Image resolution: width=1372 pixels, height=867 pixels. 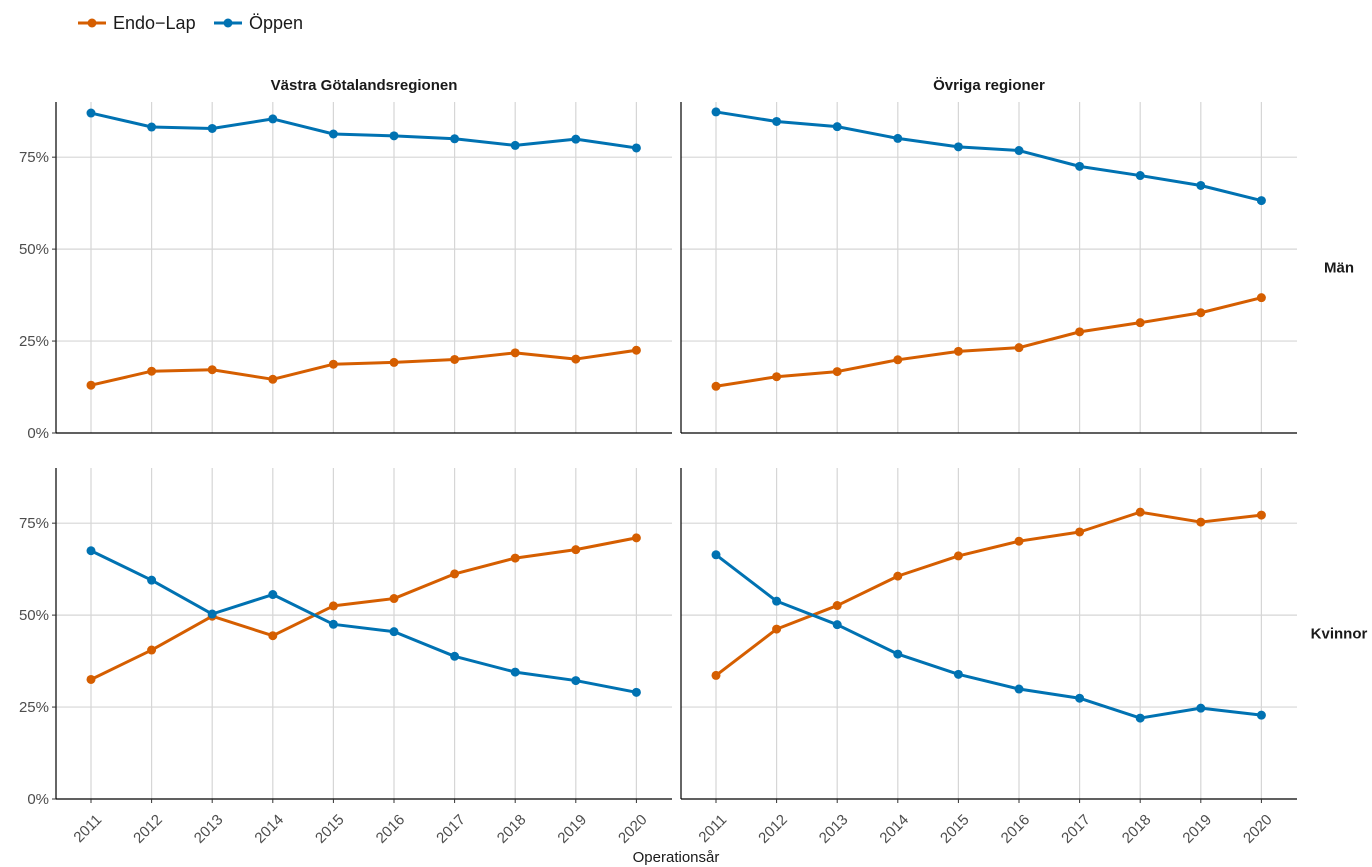 What do you see at coordinates (676, 857) in the screenshot?
I see `x-axis-title: Operationsår` at bounding box center [676, 857].